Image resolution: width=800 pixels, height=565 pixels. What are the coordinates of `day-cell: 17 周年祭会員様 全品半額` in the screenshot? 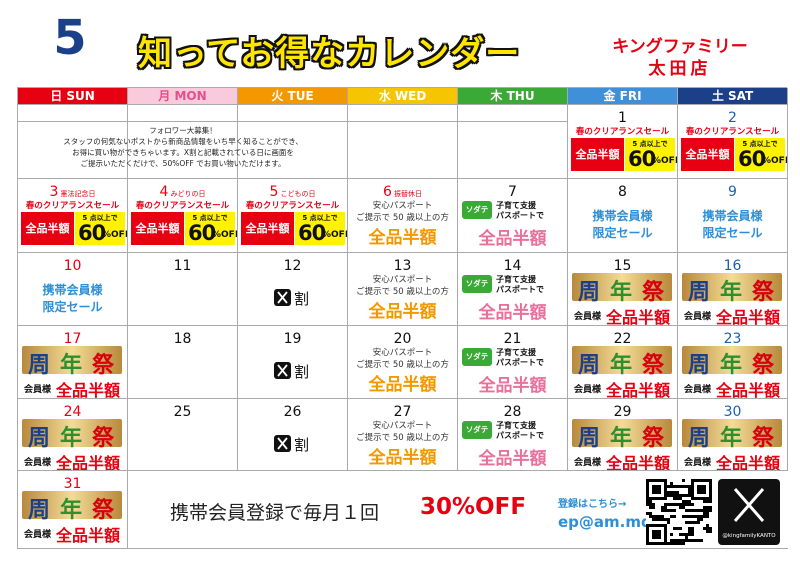 It's located at (73, 362).